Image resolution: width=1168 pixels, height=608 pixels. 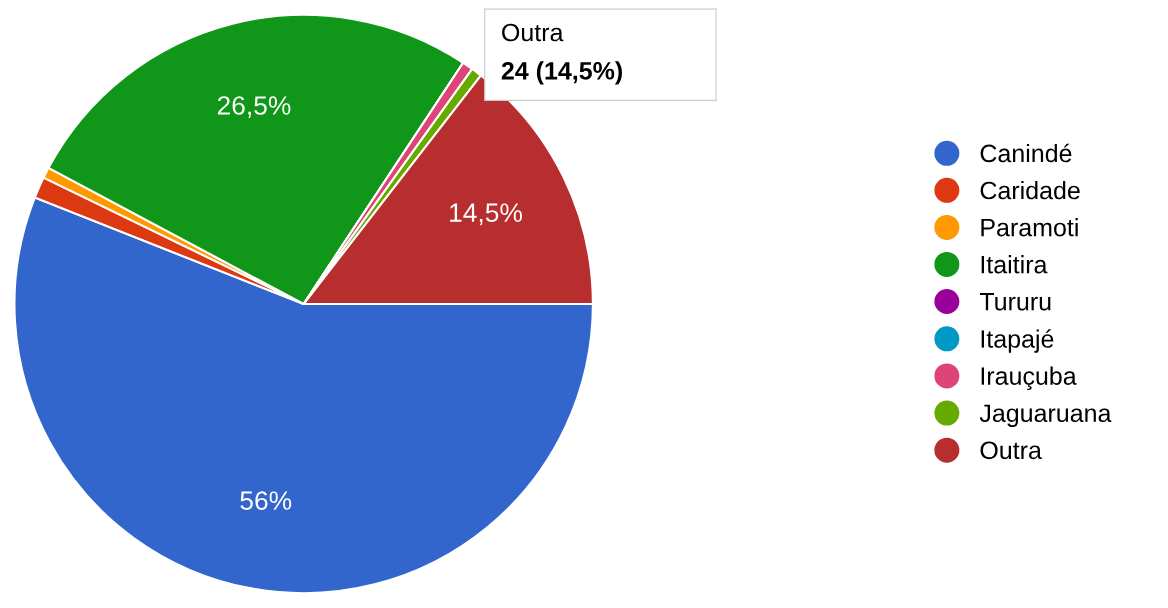 I want to click on text: 24 (14,5%), so click(x=561, y=73).